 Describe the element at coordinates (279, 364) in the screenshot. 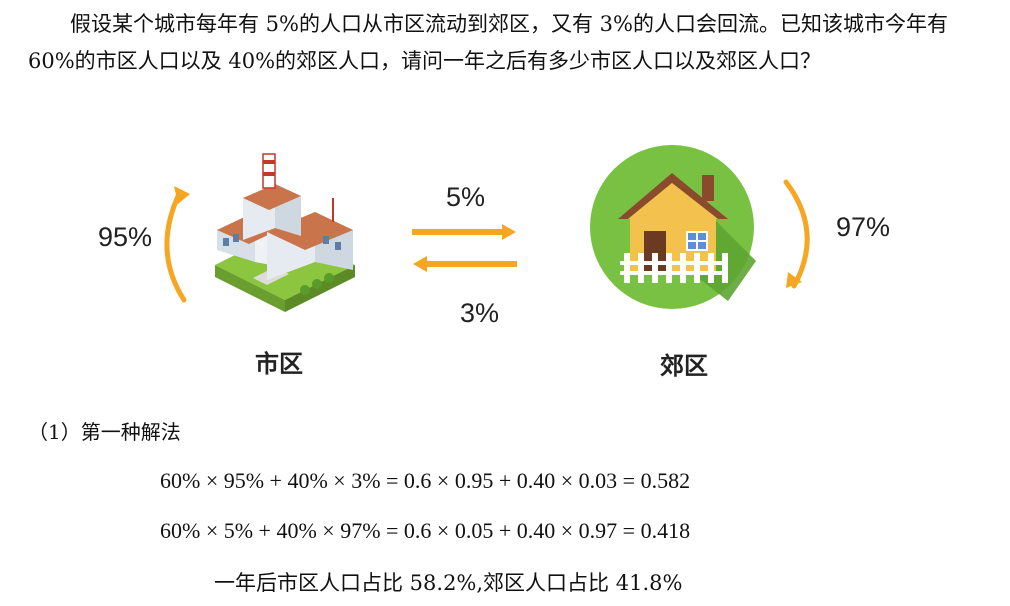

I see `city-label: 市区` at that location.